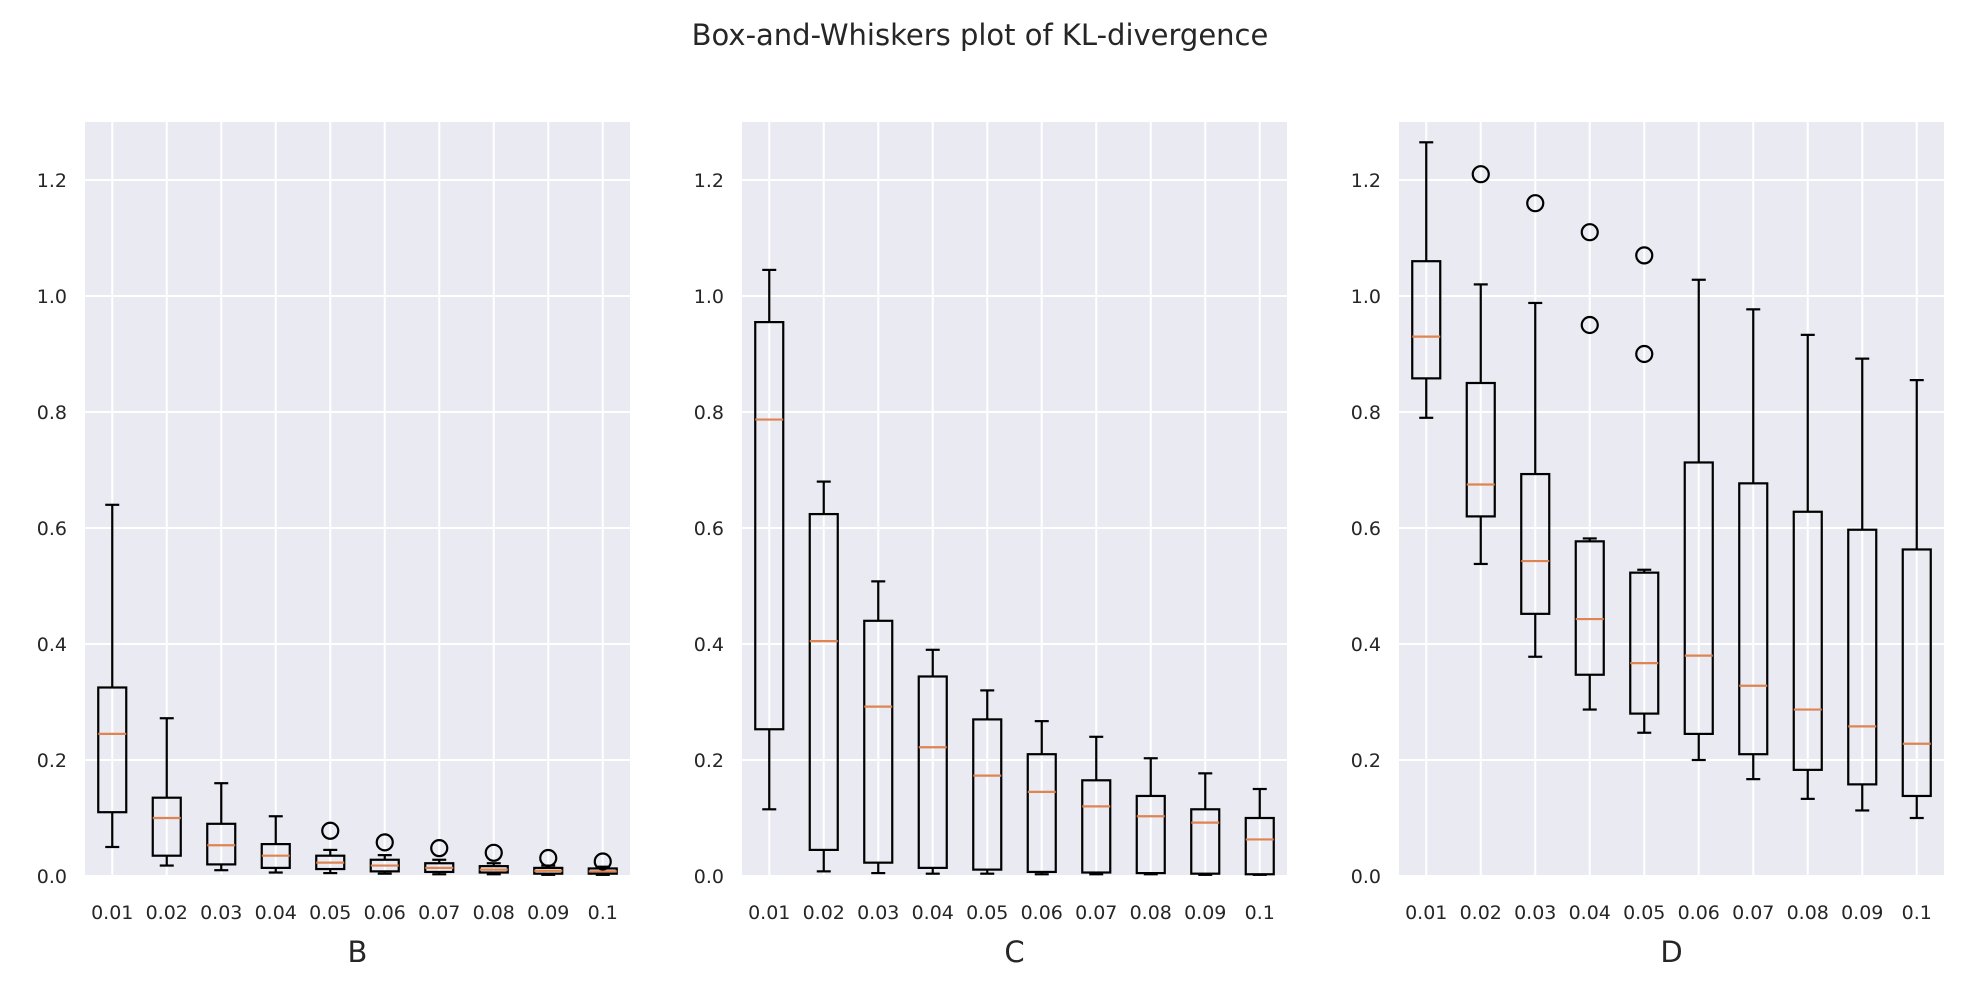 This screenshot has height=985, width=1961. Describe the element at coordinates (52, 761) in the screenshot. I see `y-tick-label: 0.2` at that location.